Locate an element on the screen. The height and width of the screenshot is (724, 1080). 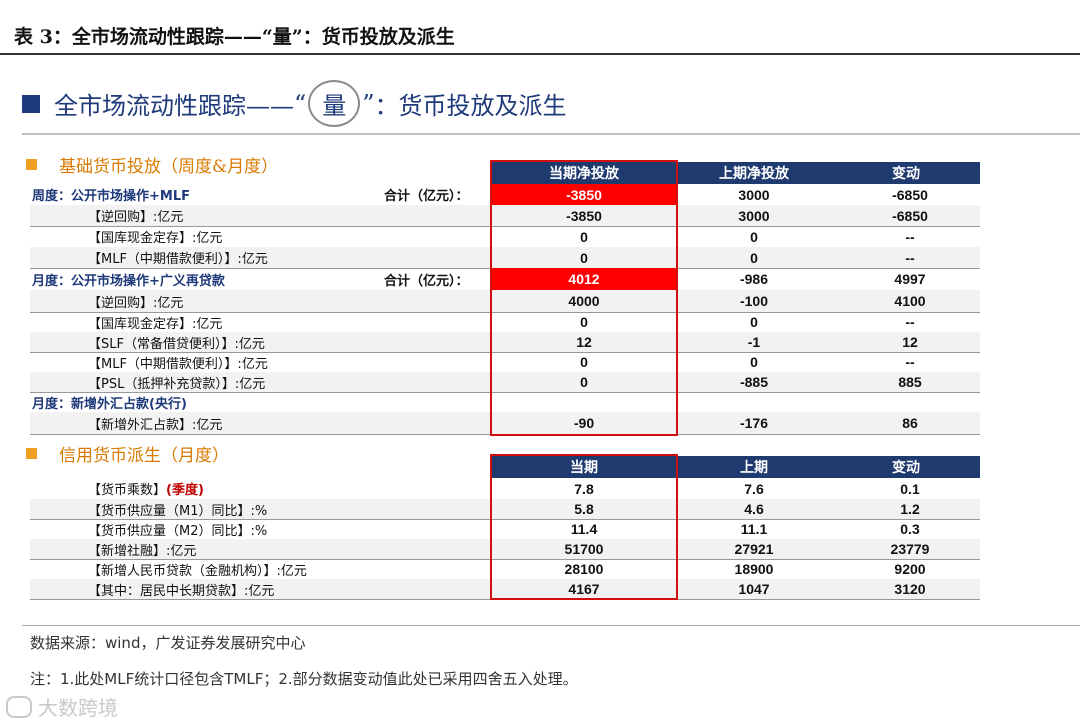
row-label-text: 月度：新增外汇占款(央行) is located at coordinates (109, 404).